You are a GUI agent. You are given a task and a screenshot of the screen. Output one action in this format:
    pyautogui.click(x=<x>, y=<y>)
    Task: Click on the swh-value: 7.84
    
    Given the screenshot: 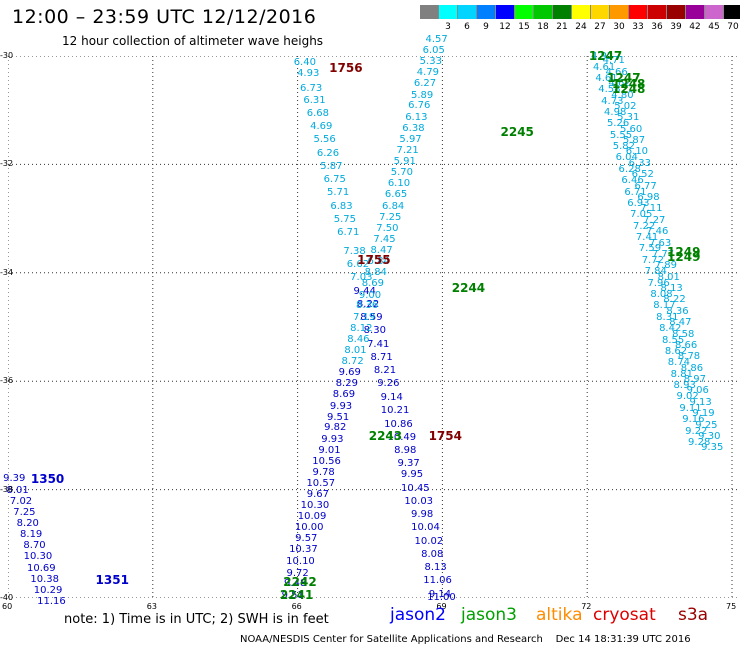 What is the action you would take?
    pyautogui.click(x=655, y=272)
    